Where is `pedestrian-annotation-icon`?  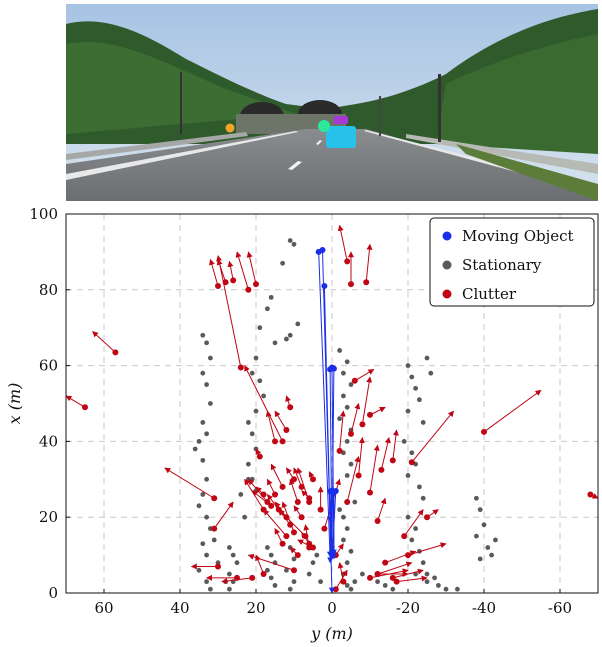
pedestrian-annotation-icon is located at coordinates (230, 128).